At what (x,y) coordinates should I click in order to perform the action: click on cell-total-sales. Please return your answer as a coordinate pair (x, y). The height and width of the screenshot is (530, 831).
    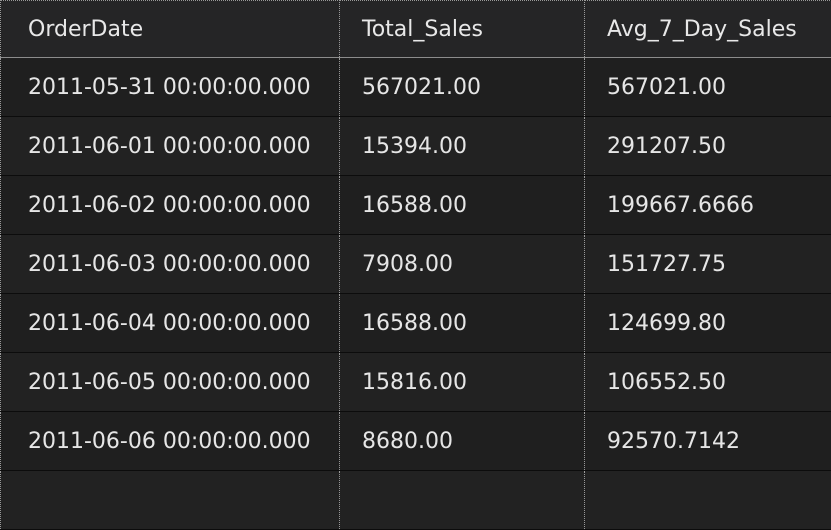
    Looking at the image, I should click on (462, 500).